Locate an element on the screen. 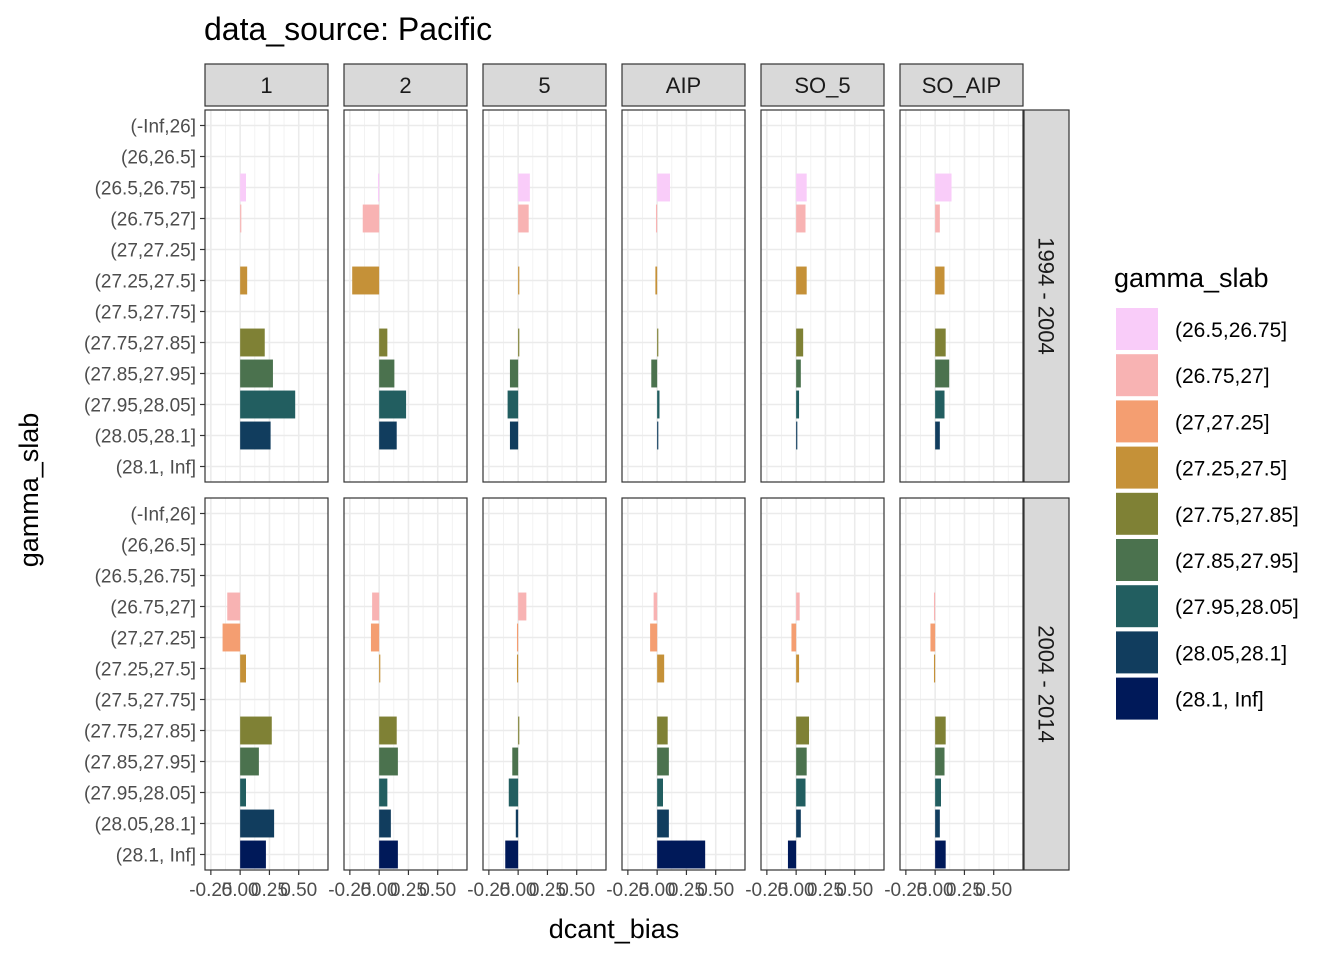 The image size is (1344, 960). legend-label: (27.25,27.5] is located at coordinates (1231, 469).